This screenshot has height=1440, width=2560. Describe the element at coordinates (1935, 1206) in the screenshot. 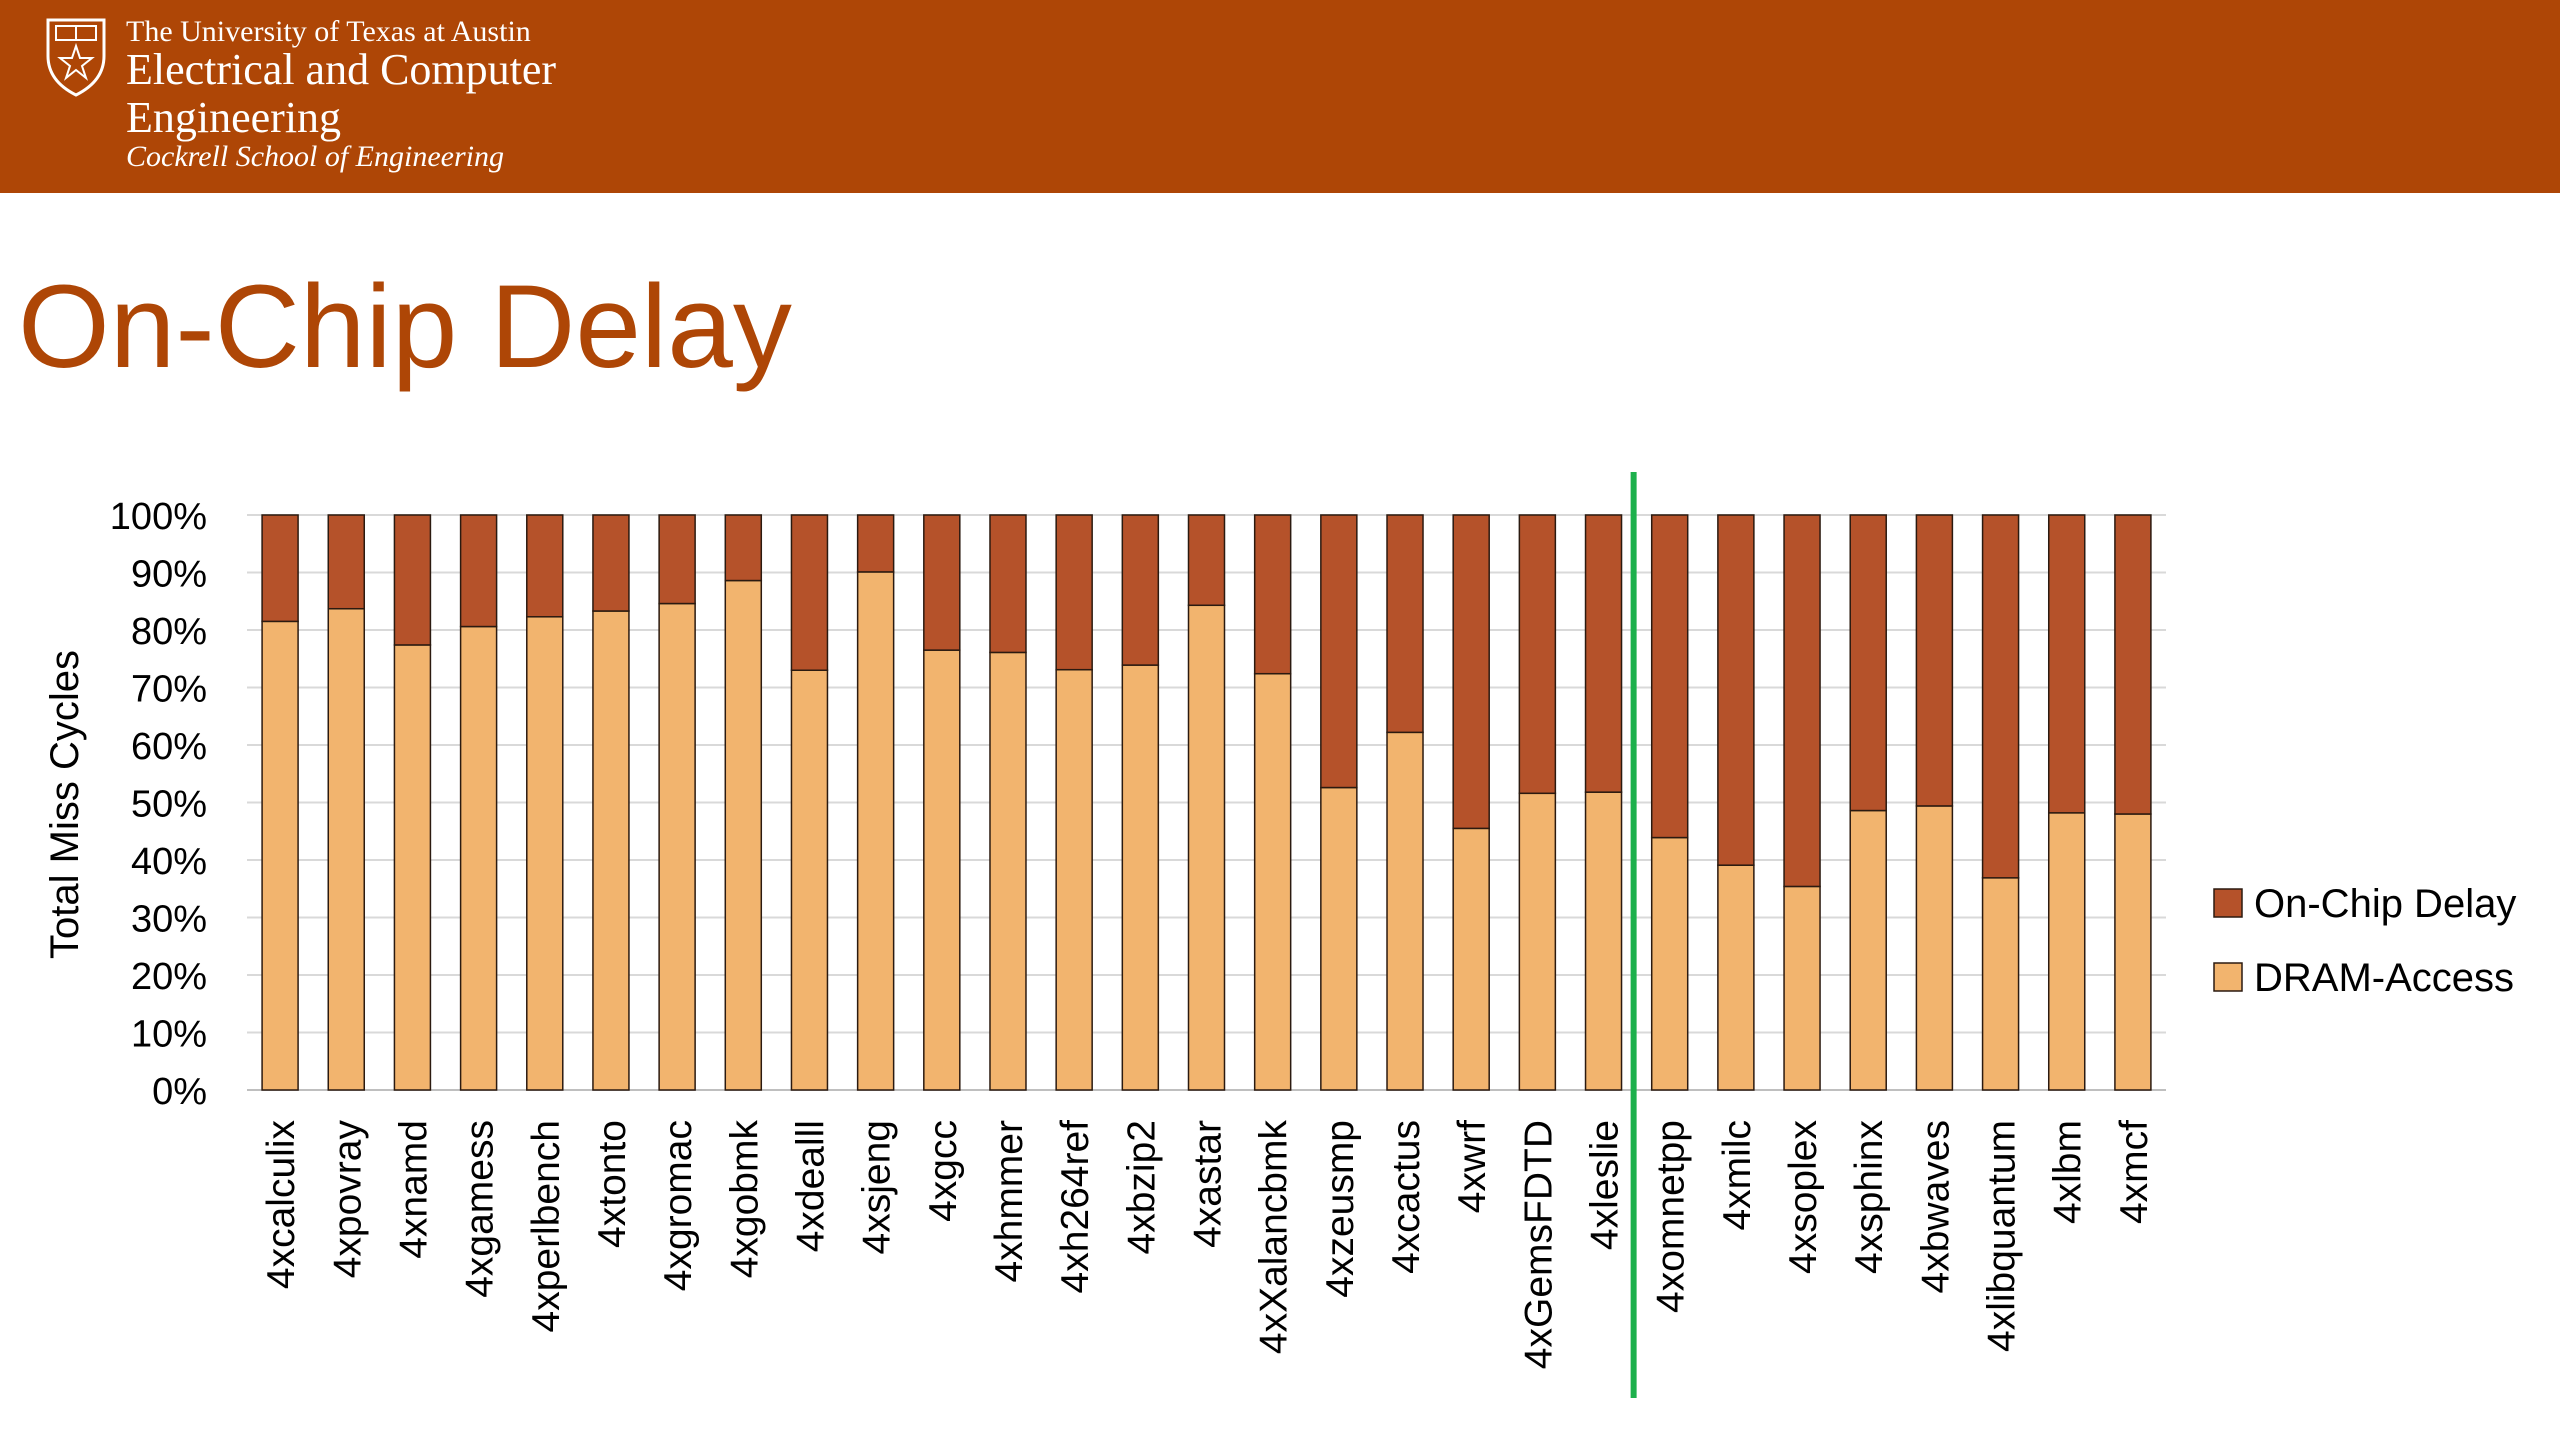

I see `x-category-label: 4xbwaves` at that location.